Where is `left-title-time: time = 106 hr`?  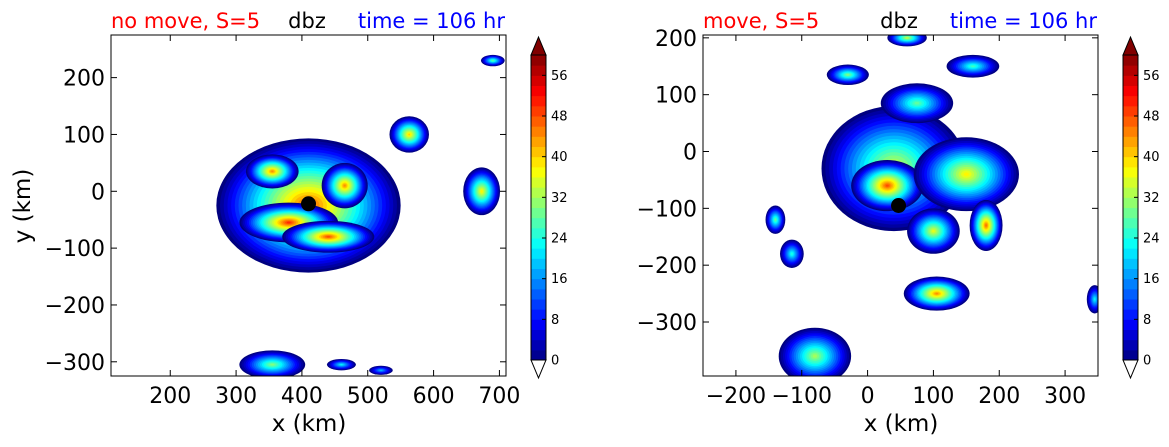
left-title-time: time = 106 hr is located at coordinates (431, 21).